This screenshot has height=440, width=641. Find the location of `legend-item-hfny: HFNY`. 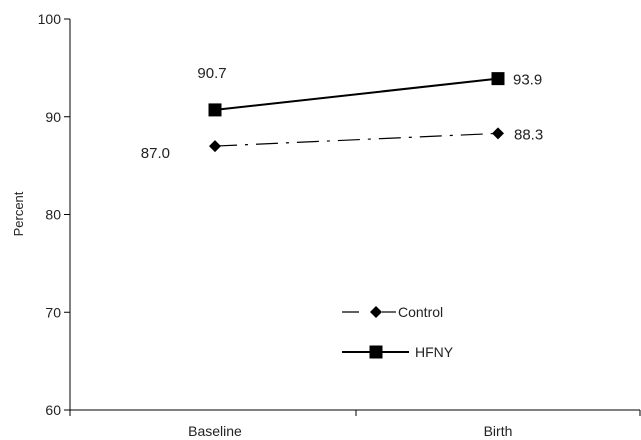

legend-item-hfny: HFNY is located at coordinates (398, 352).